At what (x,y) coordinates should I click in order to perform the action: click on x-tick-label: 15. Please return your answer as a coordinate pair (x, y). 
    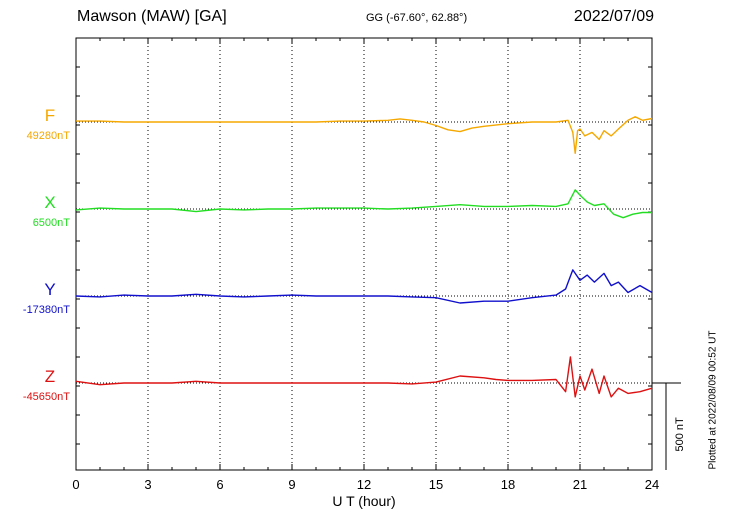
    Looking at the image, I should click on (436, 484).